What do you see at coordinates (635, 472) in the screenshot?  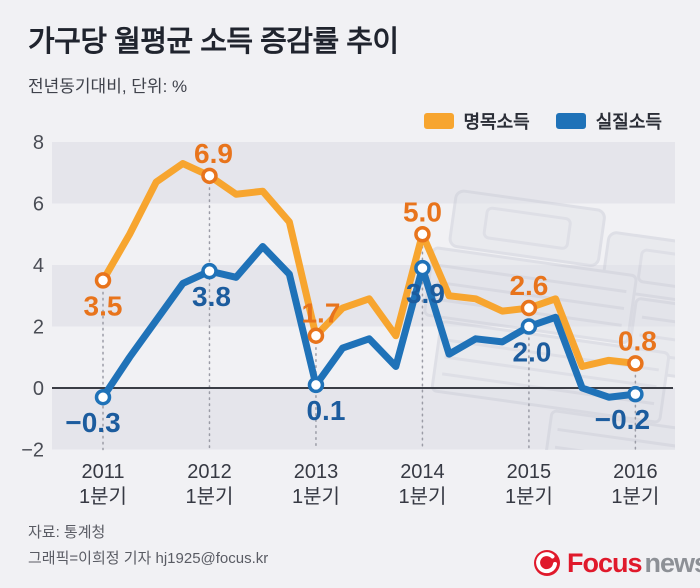 I see `x-axis-year-label: 2016` at bounding box center [635, 472].